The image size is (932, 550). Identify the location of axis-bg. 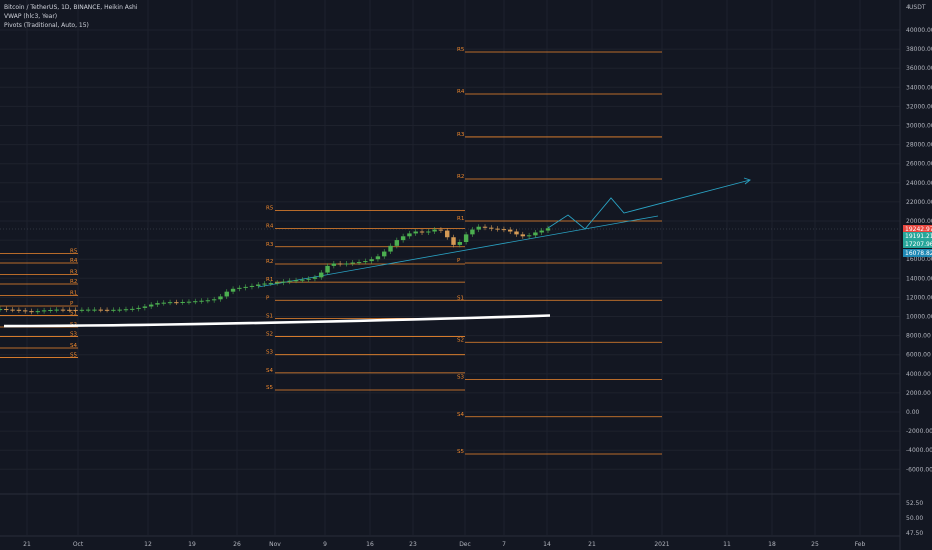
(916, 275).